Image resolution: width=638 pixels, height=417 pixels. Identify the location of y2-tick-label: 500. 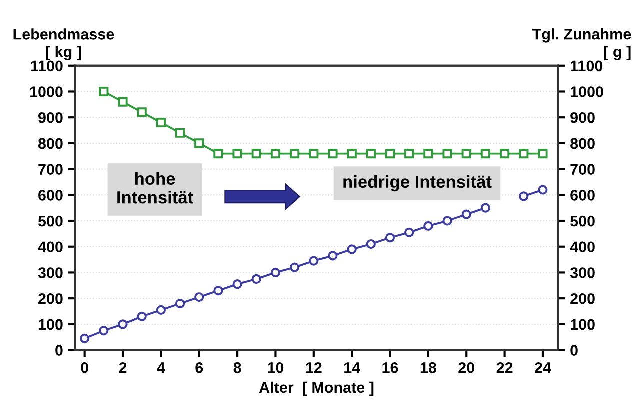
(582, 221).